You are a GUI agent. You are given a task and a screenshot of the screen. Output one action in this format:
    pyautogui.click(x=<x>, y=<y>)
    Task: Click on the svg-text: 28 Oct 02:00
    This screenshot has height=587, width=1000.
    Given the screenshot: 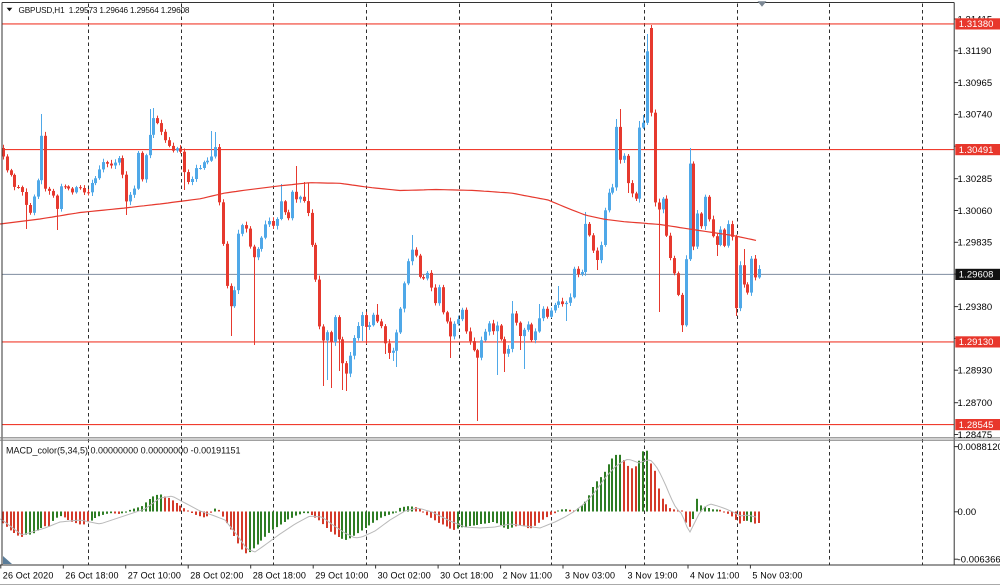 What is the action you would take?
    pyautogui.click(x=216, y=576)
    